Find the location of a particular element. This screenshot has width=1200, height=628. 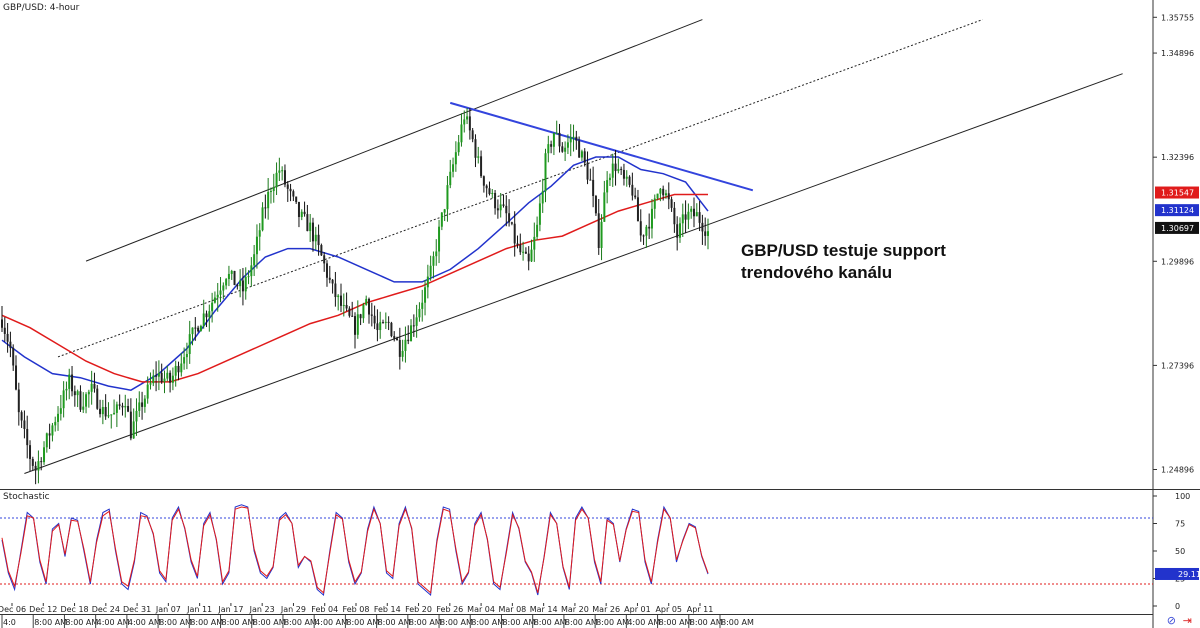

price-tick-label: 1.32396 is located at coordinates (1177, 157).